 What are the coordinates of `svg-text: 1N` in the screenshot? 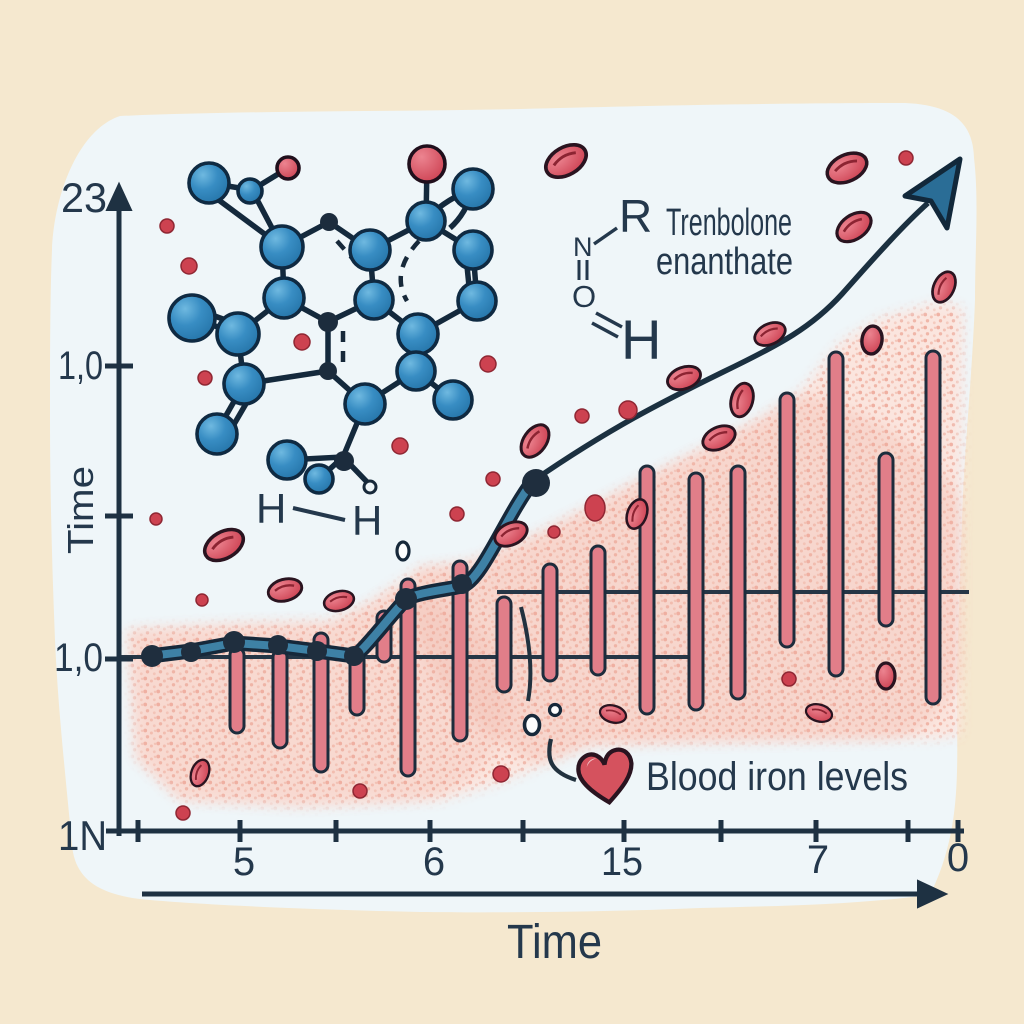 It's located at (82, 835).